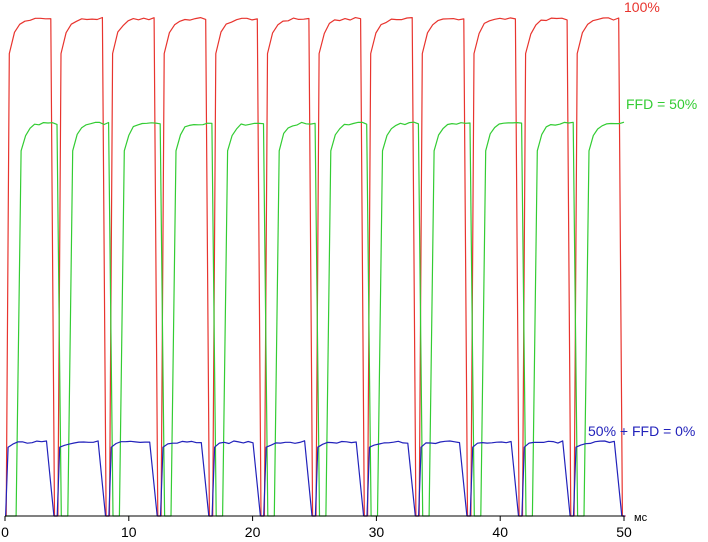  I want to click on series-label-50-ffd-0: 50% + FFD = 0%, so click(641, 431).